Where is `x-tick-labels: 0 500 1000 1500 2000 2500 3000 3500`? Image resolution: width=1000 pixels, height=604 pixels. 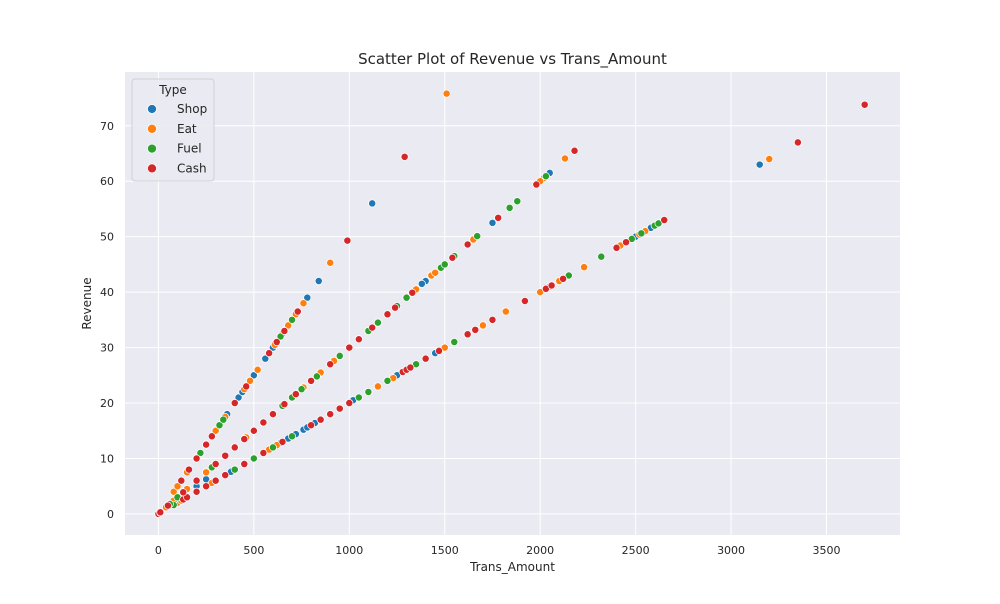 x-tick-labels: 0 500 1000 1500 2000 2500 3000 3500 is located at coordinates (498, 550).